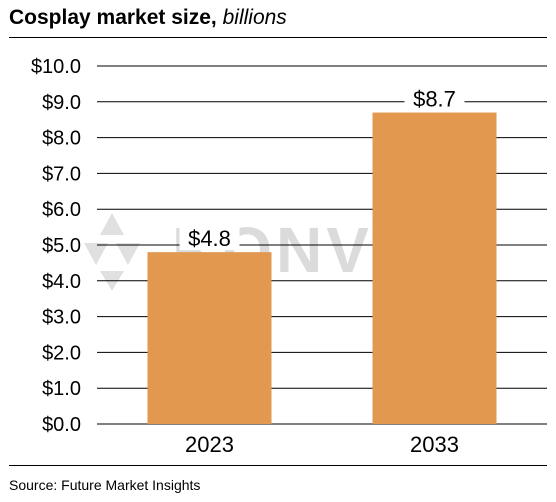 The height and width of the screenshot is (502, 556). What do you see at coordinates (61, 246) in the screenshot?
I see `y-tick-label: $5.0` at bounding box center [61, 246].